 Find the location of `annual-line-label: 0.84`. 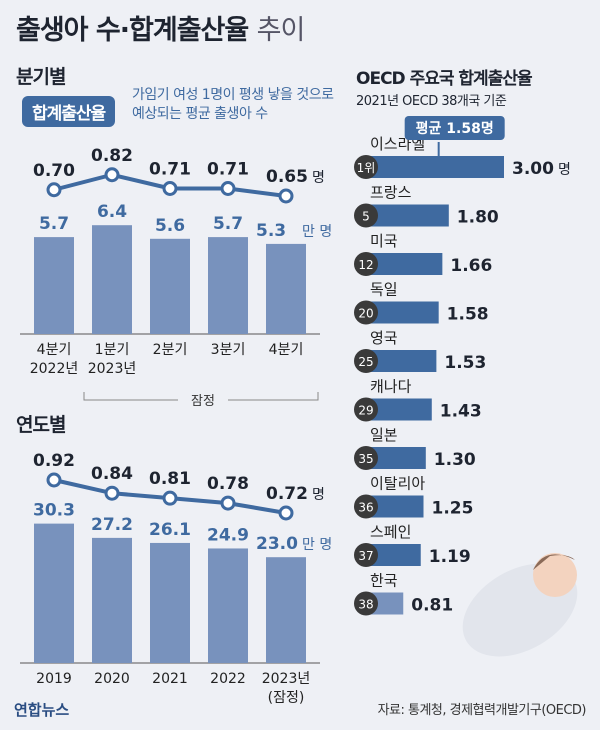

annual-line-label: 0.84 is located at coordinates (112, 474).